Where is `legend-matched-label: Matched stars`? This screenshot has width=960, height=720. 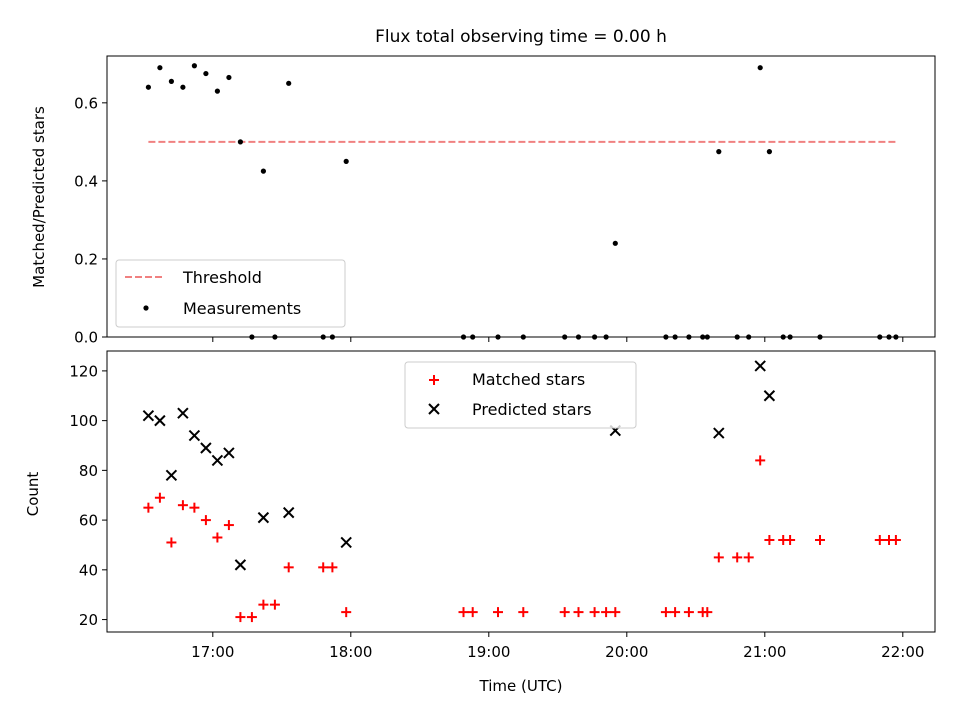 legend-matched-label: Matched stars is located at coordinates (528, 379).